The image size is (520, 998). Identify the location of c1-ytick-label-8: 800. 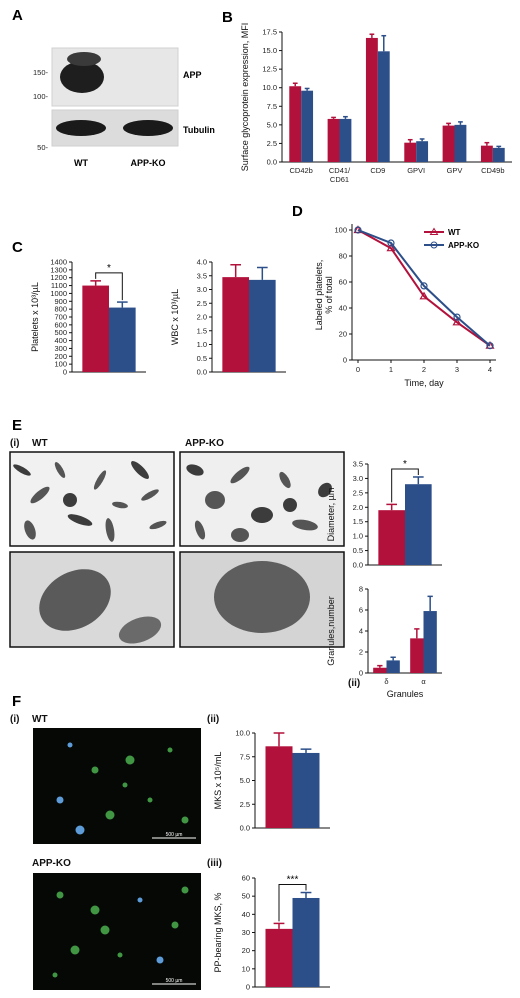
(60, 309).